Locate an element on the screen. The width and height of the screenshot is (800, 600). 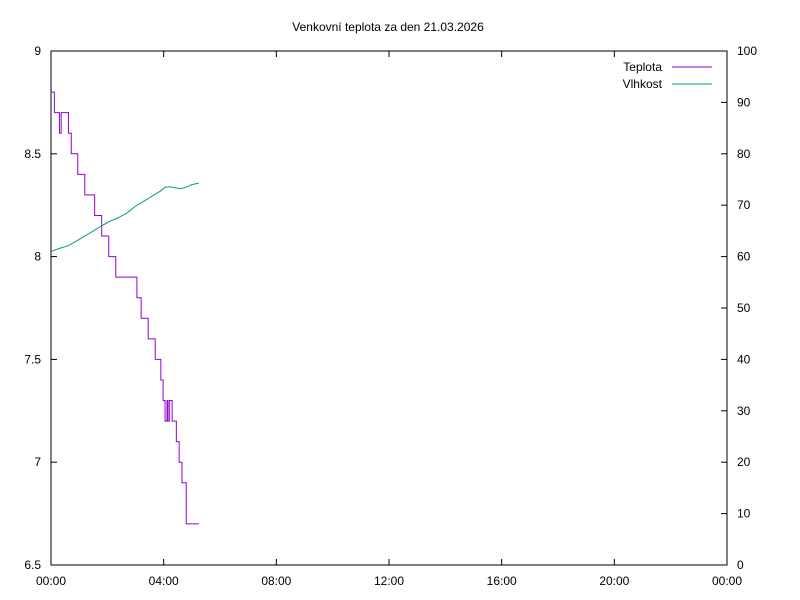
y-tick-label: 7 is located at coordinates (37, 462).